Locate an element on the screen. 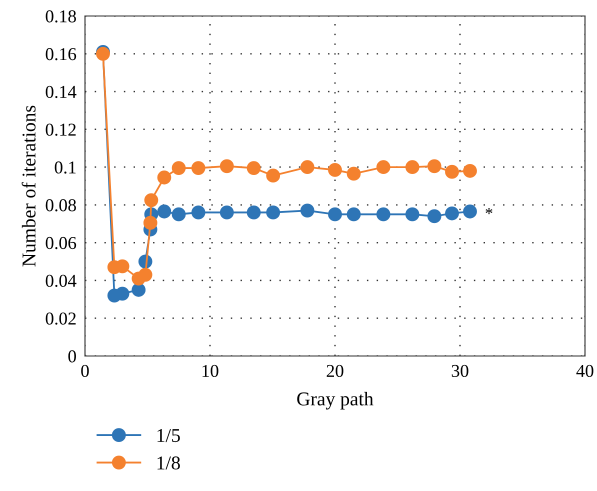 Image resolution: width=597 pixels, height=491 pixels. legend-label: 1/5 is located at coordinates (169, 435).